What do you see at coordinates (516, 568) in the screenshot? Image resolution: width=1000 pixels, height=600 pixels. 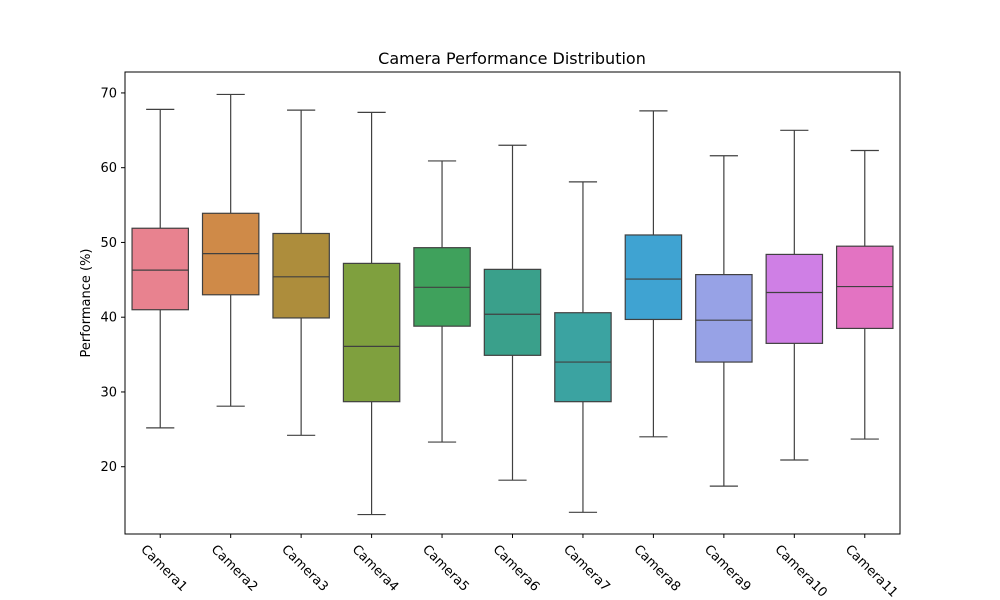 I see `x-tick-label: Camera6` at bounding box center [516, 568].